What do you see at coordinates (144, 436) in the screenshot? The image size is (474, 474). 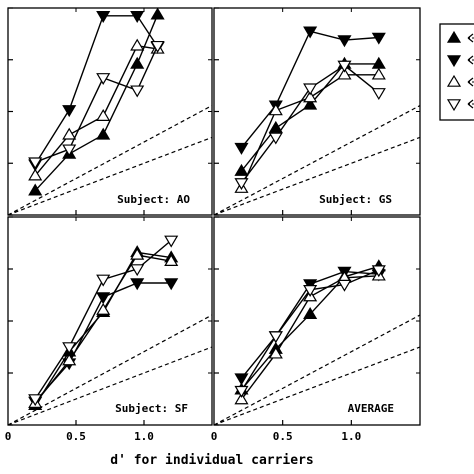 I see `x-tick-label: 1.0` at bounding box center [144, 436].